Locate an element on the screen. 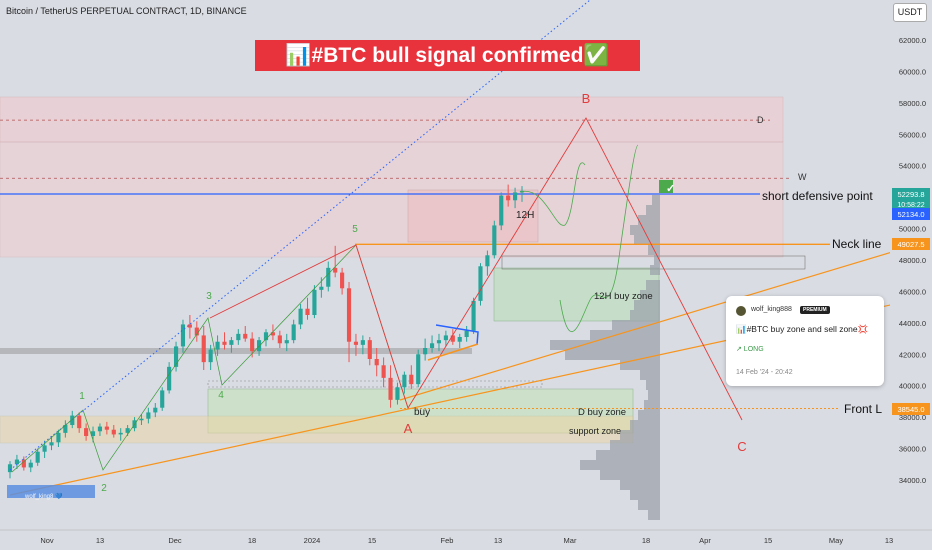  price-tick: 44000.0 is located at coordinates (912, 323).